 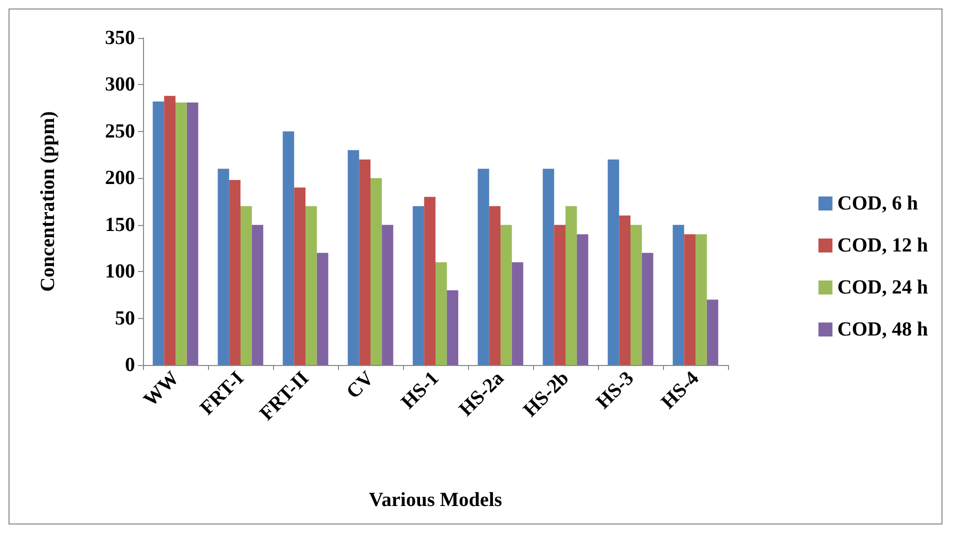 I want to click on y-tick-label: 50, so click(x=125, y=318).